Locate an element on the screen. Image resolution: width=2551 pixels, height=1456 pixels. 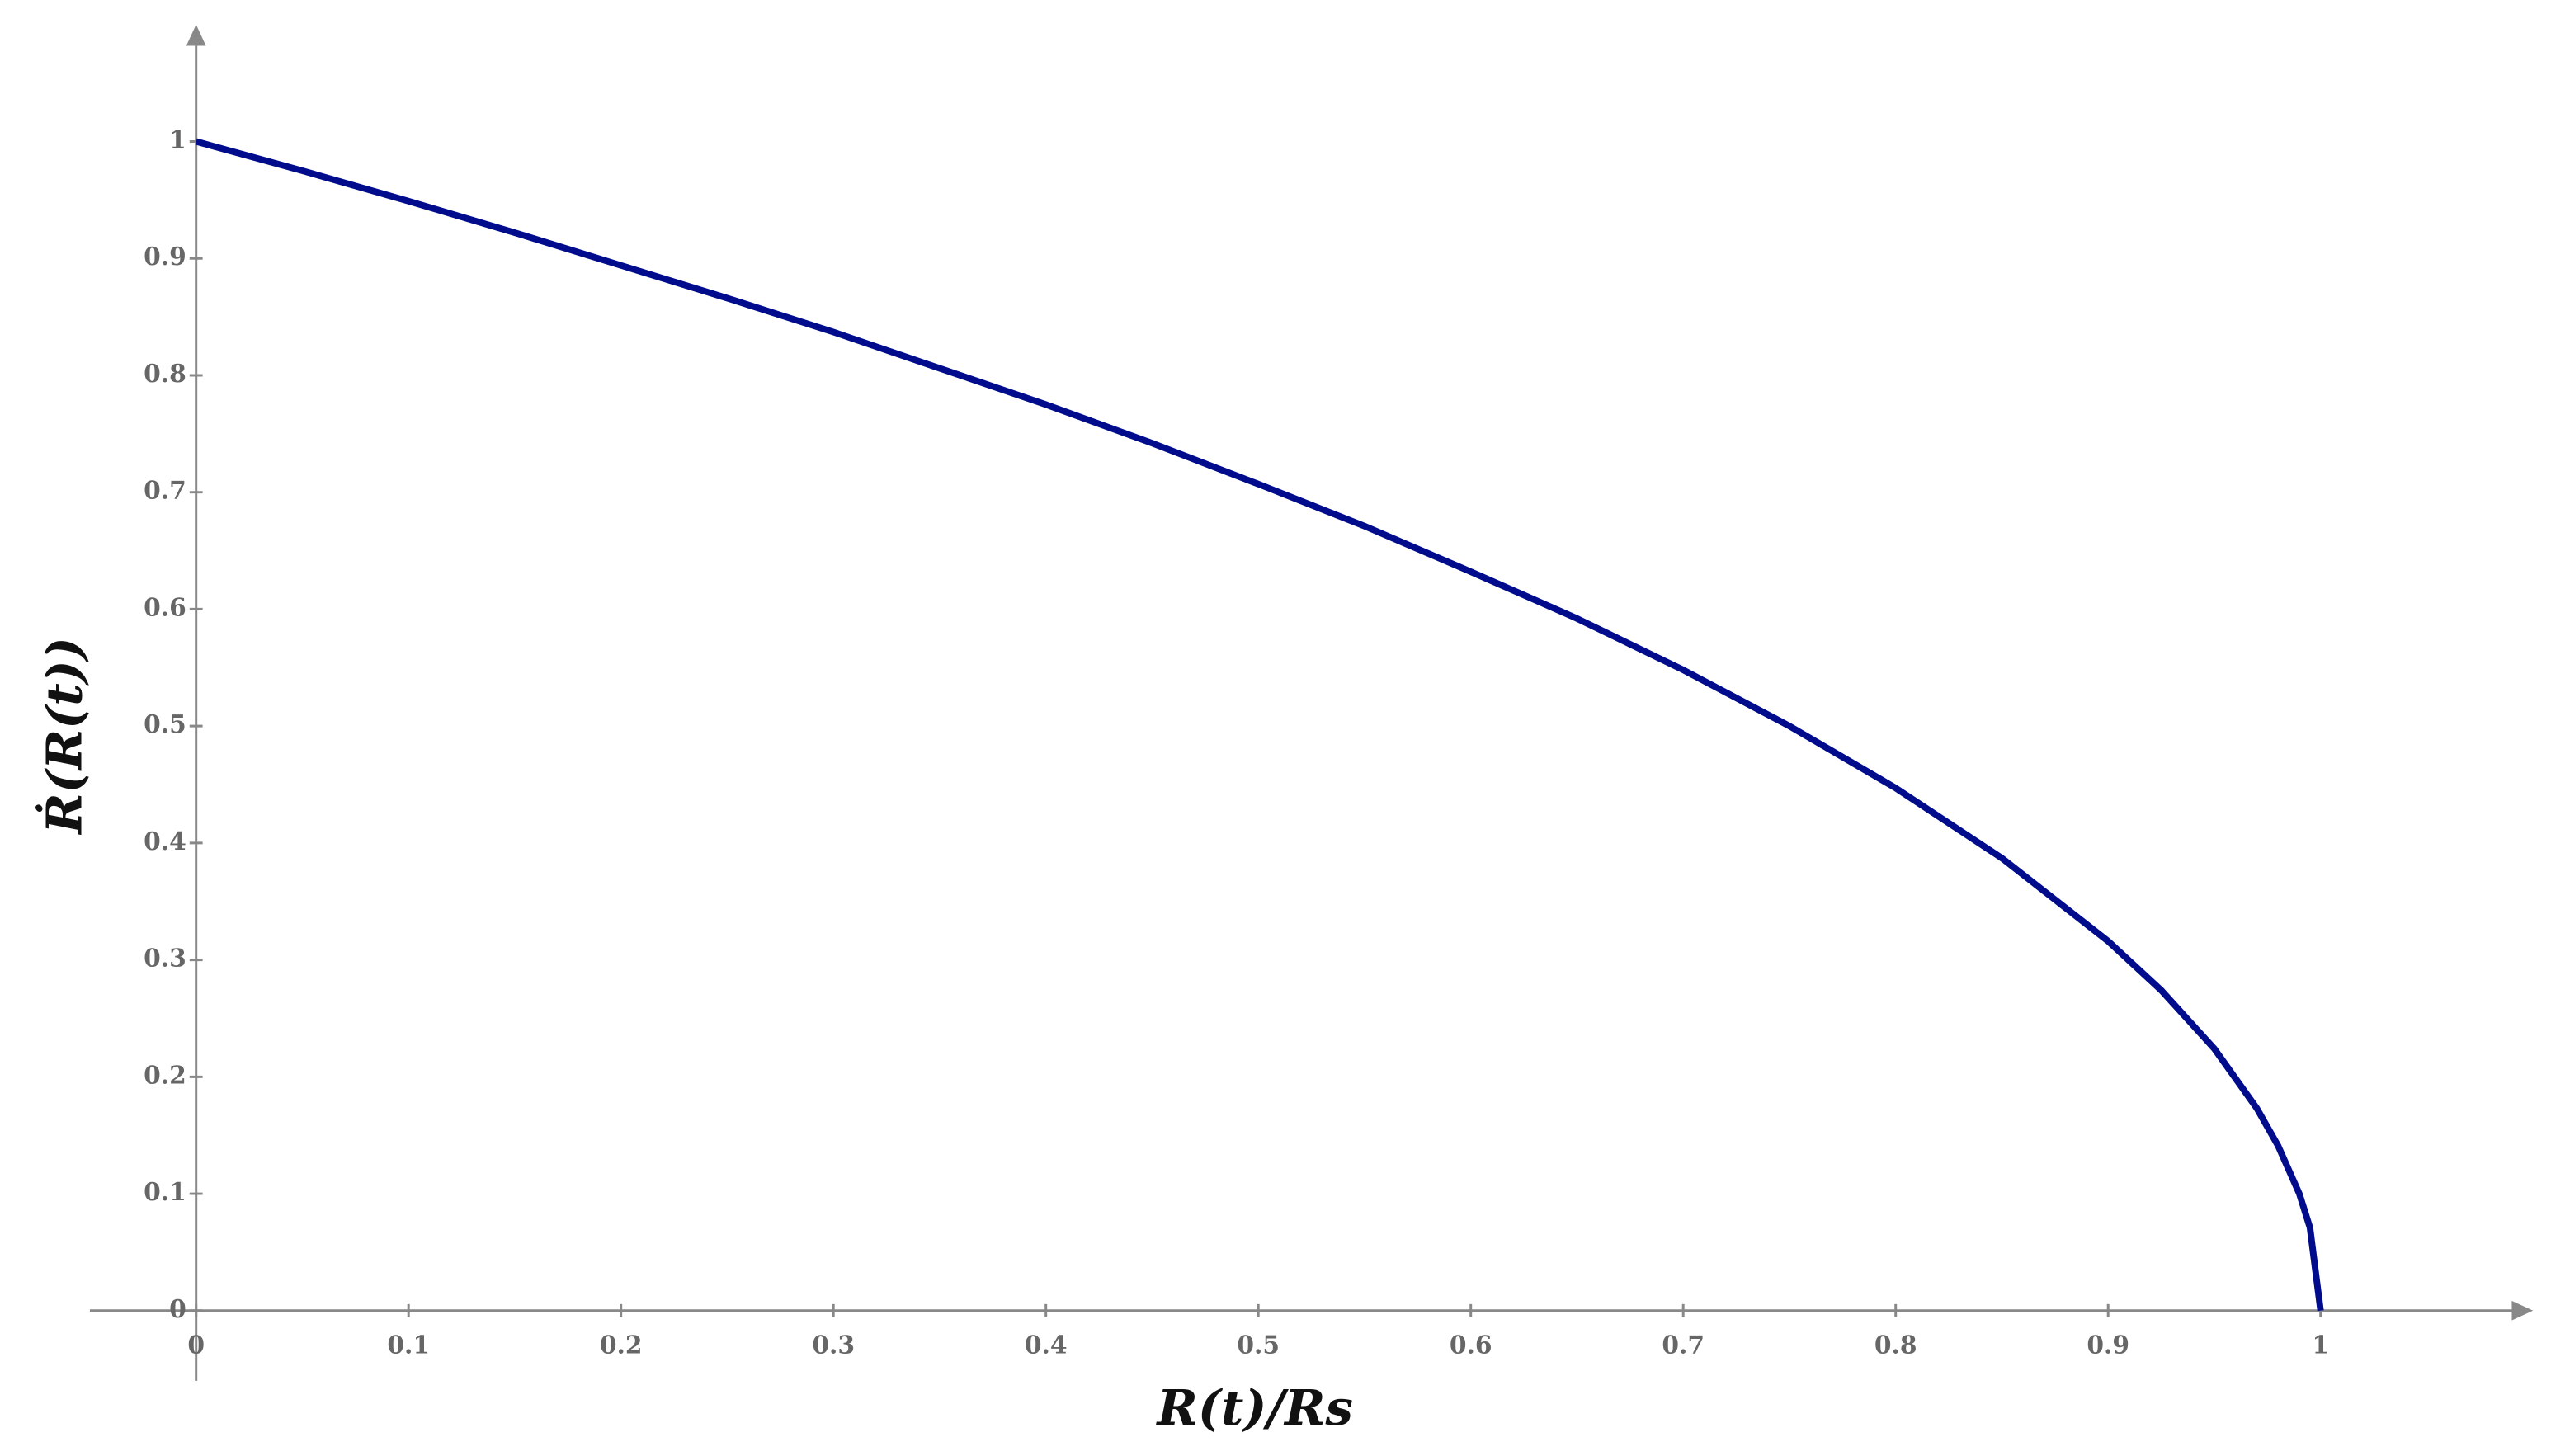
x-tick-label: 0.1 is located at coordinates (408, 1345).